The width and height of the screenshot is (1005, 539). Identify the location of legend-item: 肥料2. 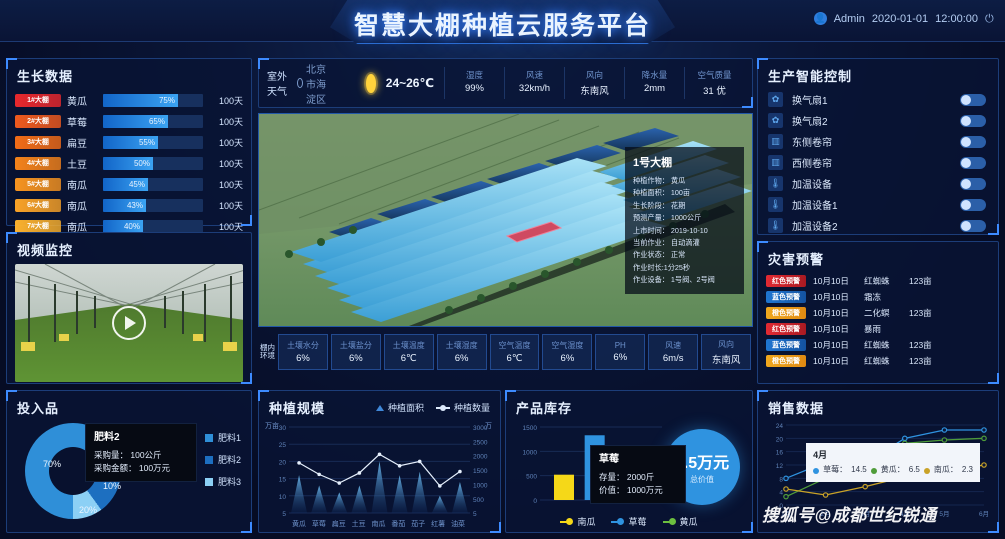
(222, 459).